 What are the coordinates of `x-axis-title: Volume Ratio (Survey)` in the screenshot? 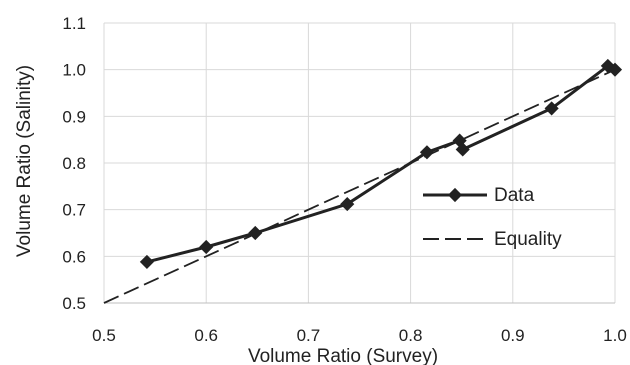 It's located at (343, 355).